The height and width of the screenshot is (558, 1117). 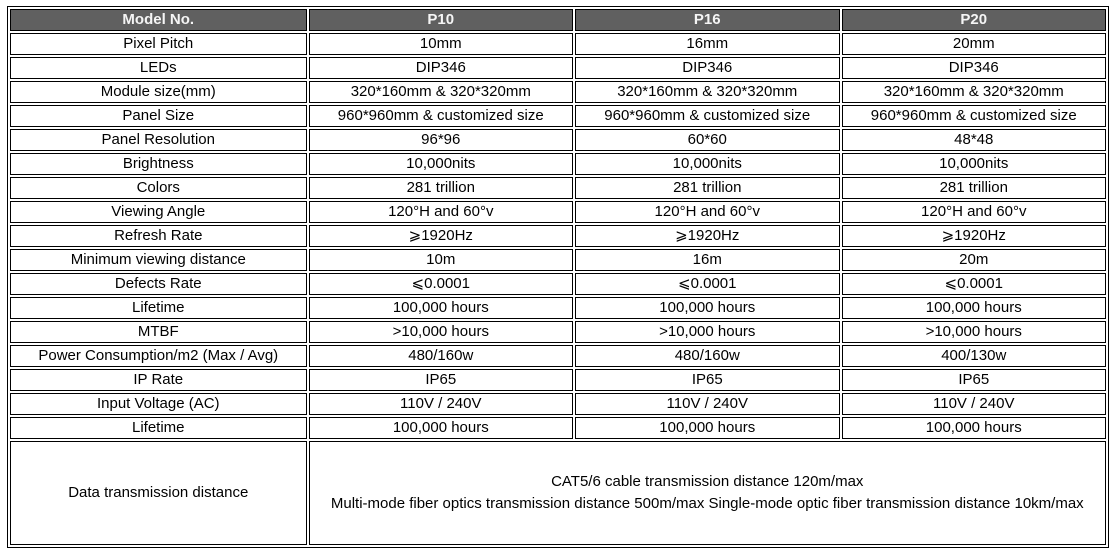 I want to click on header-row: Model No. P10 P16 P20, so click(x=558, y=20).